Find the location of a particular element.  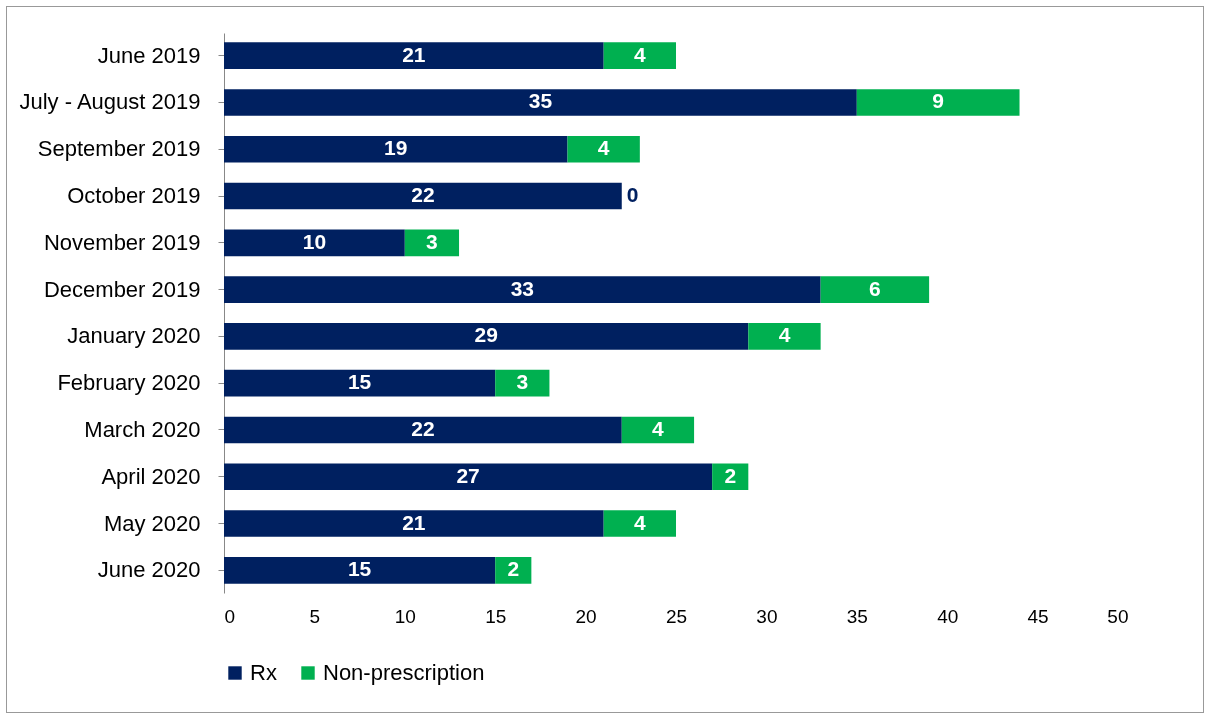

x-tick-label: 10 is located at coordinates (405, 616).